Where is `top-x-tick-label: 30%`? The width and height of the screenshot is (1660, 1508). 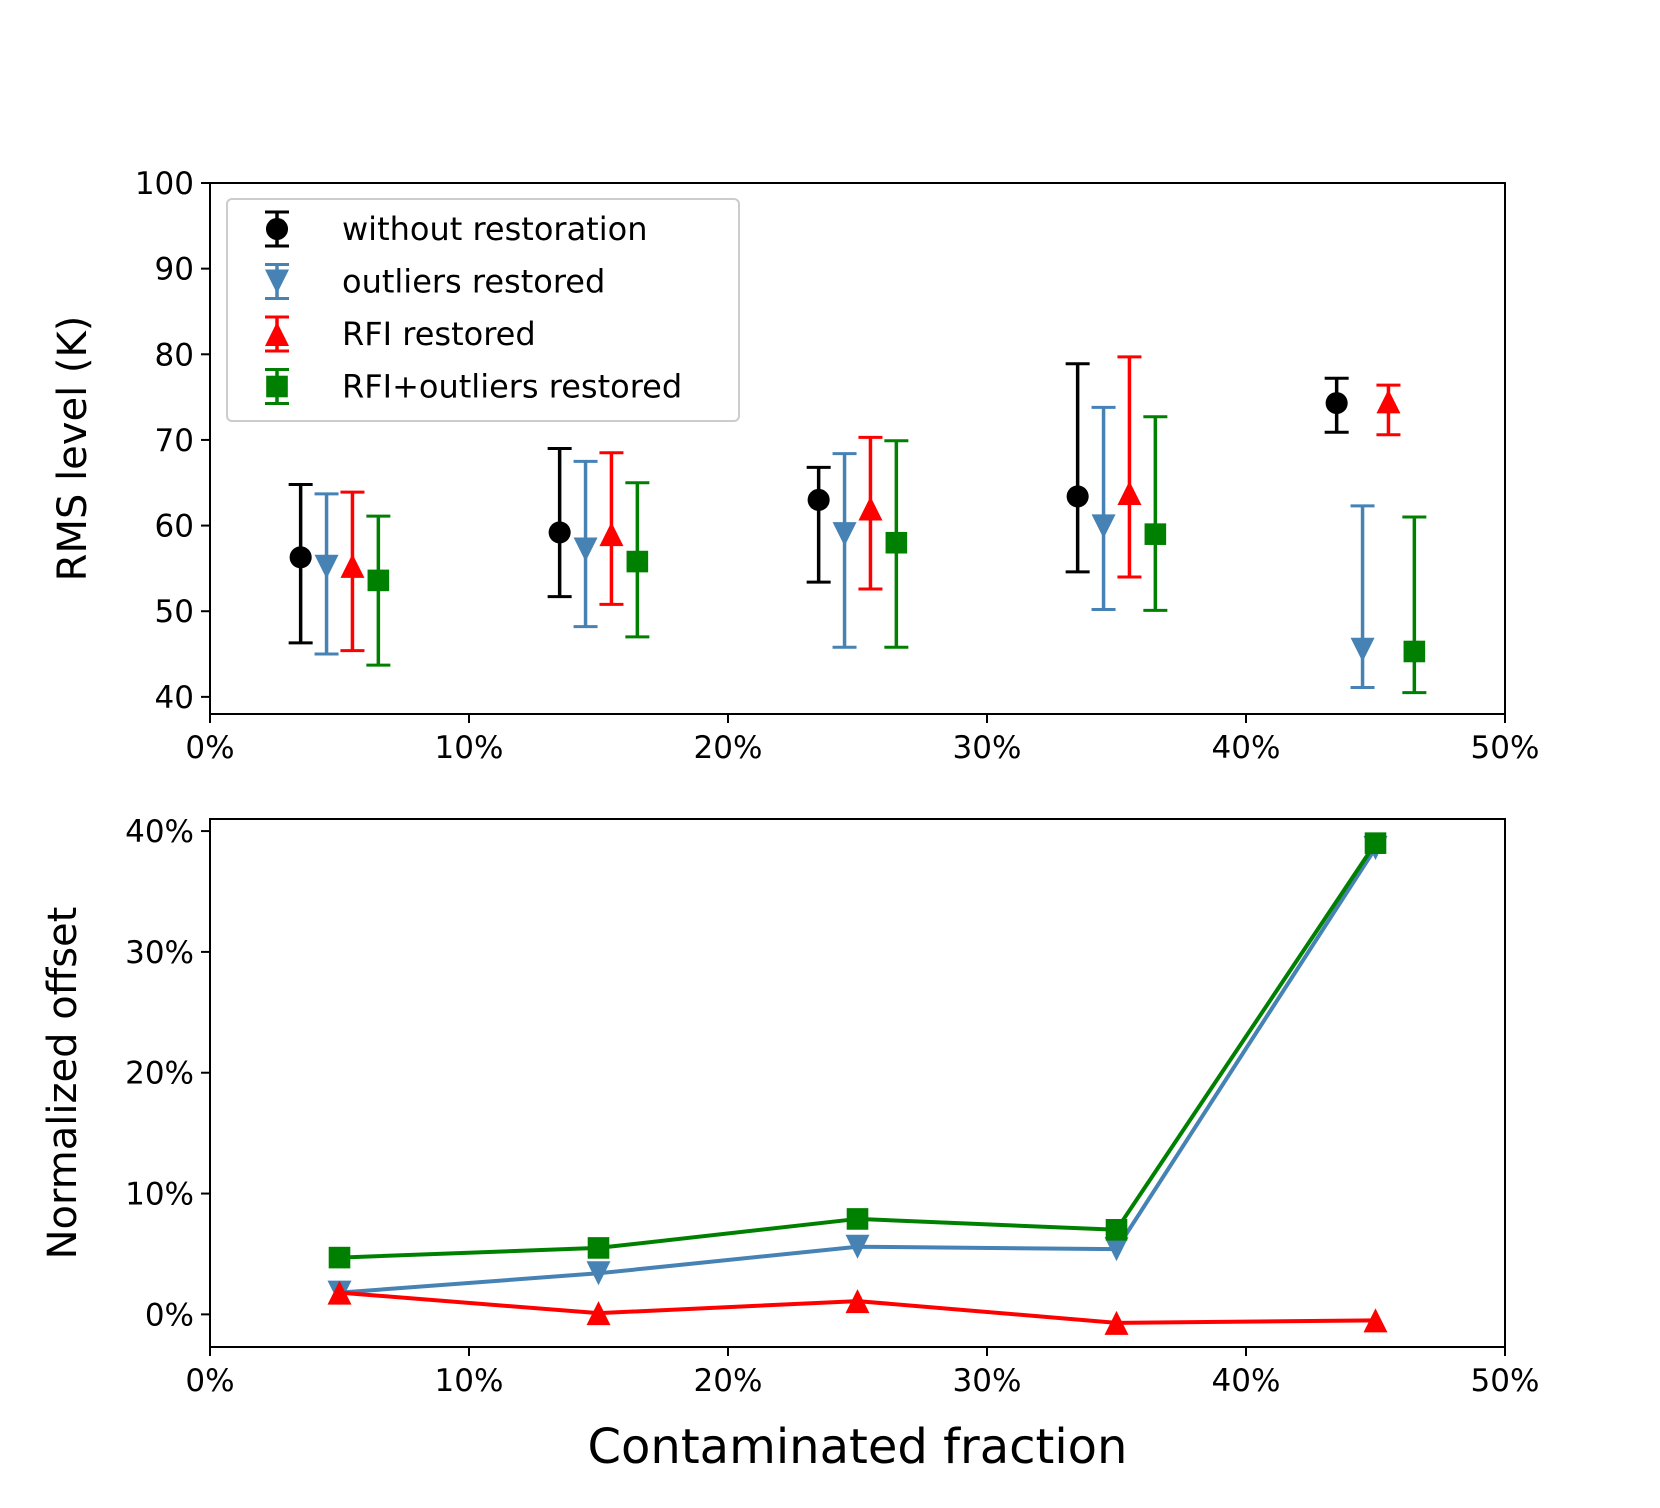
top-x-tick-label: 30% is located at coordinates (987, 748).